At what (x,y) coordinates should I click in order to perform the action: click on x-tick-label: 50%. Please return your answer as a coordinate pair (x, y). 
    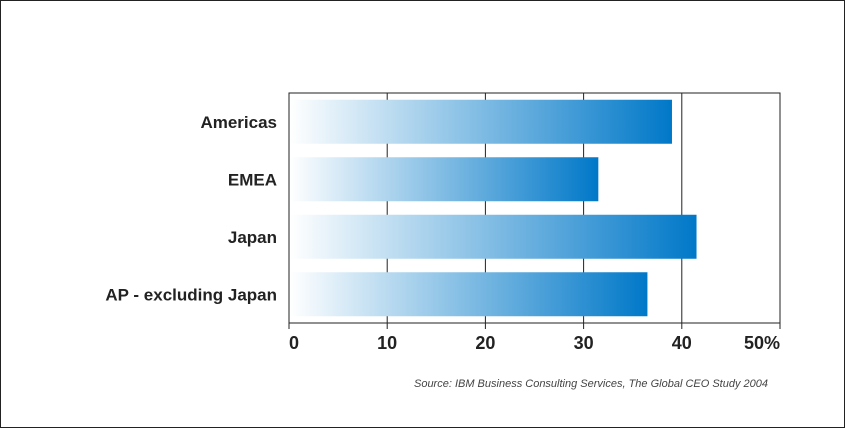
    Looking at the image, I should click on (762, 343).